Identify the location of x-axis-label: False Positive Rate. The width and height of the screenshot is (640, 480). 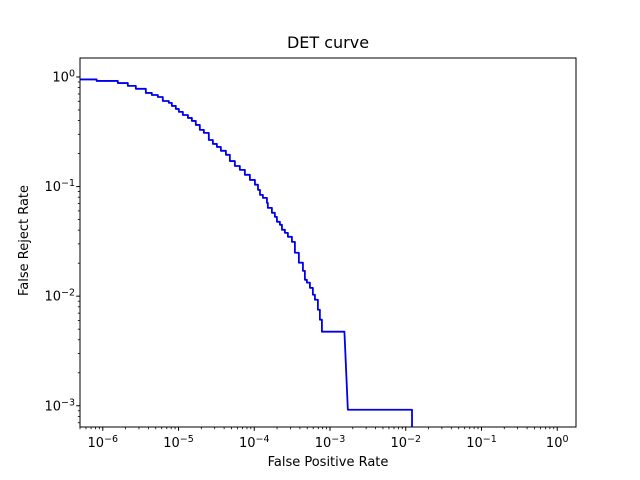
(328, 462).